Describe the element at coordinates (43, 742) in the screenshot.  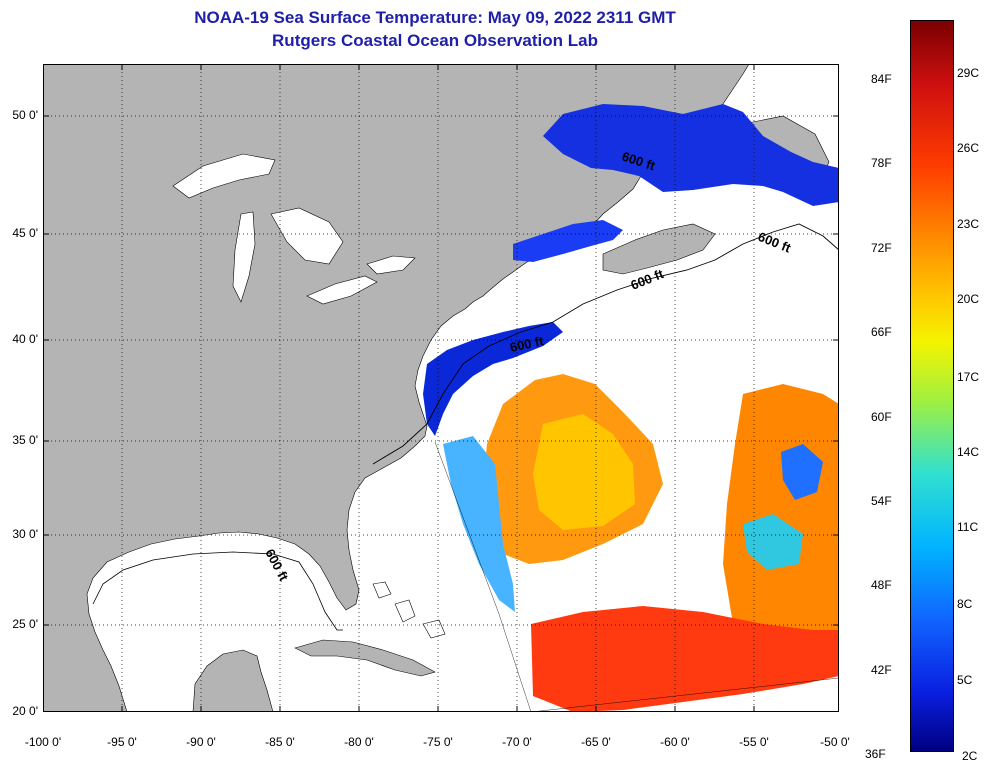
I see `lon-label: -100 0'` at that location.